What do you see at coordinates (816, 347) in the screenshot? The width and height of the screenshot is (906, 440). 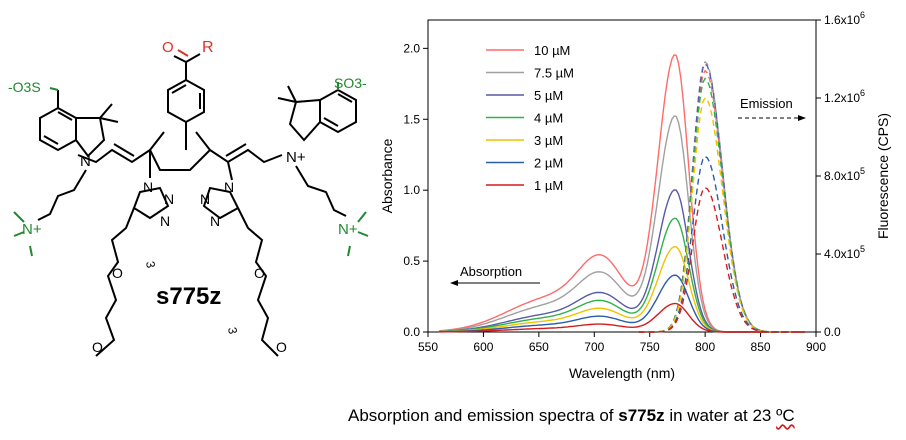 I see `x-tick-label: 900` at bounding box center [816, 347].